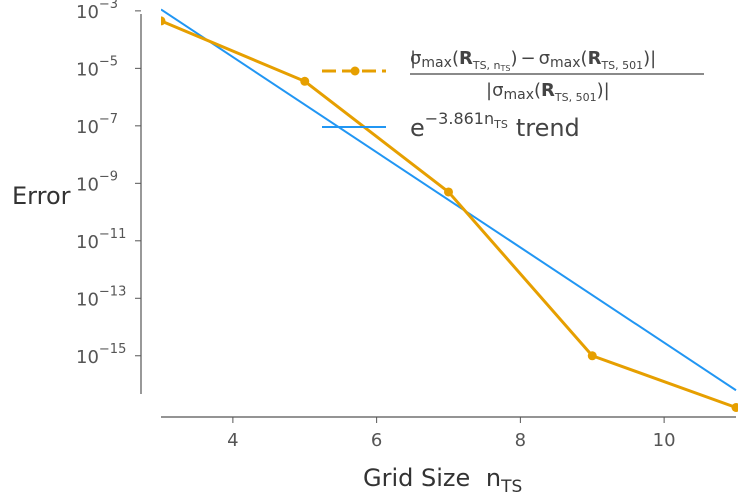 The width and height of the screenshot is (748, 504). Describe the element at coordinates (41, 196) in the screenshot. I see `y-axis-label: Error` at that location.